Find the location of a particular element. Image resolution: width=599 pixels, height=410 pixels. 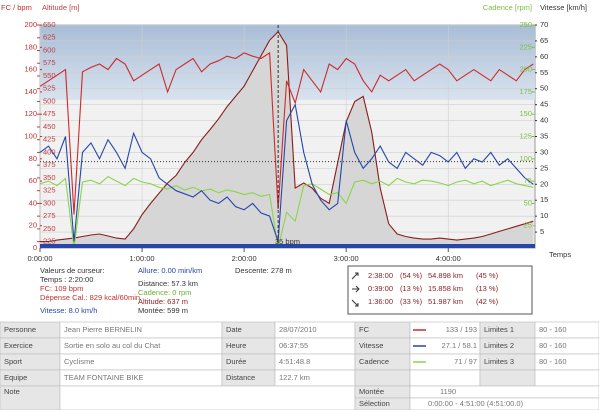

y-tick-label: 200 is located at coordinates (525, 69).